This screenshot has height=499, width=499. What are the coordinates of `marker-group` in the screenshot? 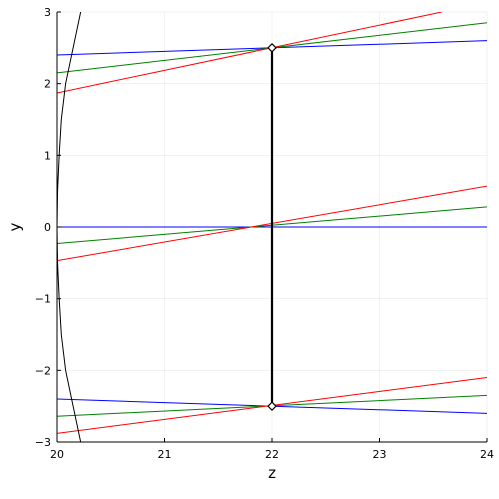 It's located at (272, 227).